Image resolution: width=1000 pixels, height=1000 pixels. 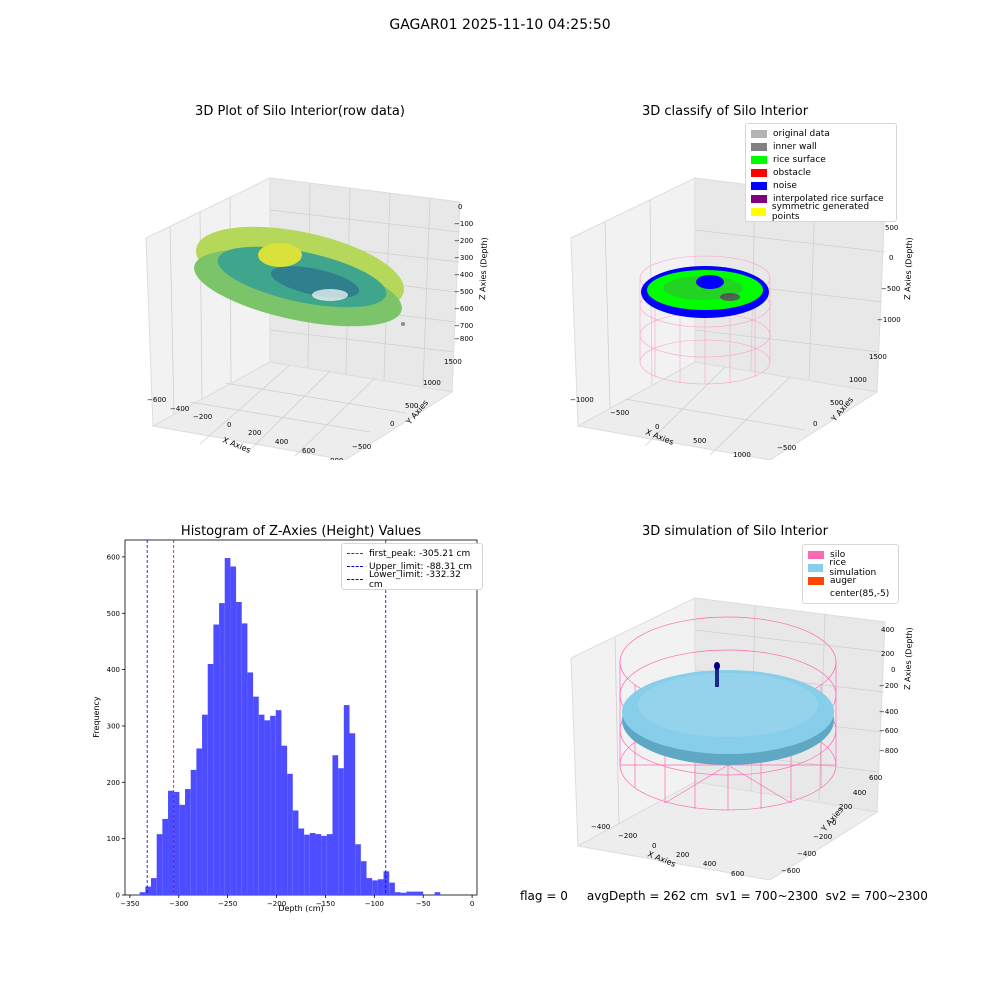 What do you see at coordinates (654, 846) in the screenshot?
I see `plot4-xtick: 0` at bounding box center [654, 846].